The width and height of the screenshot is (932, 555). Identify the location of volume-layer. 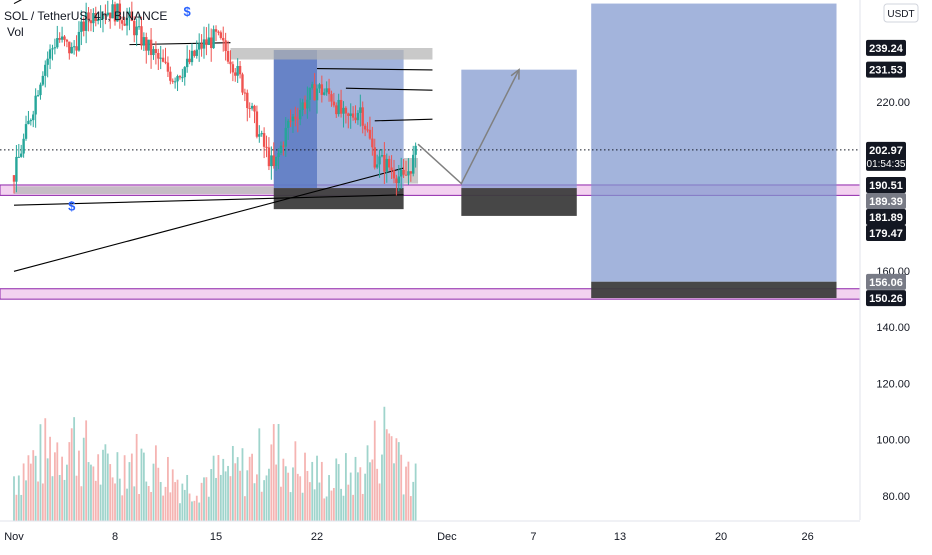
(215, 464).